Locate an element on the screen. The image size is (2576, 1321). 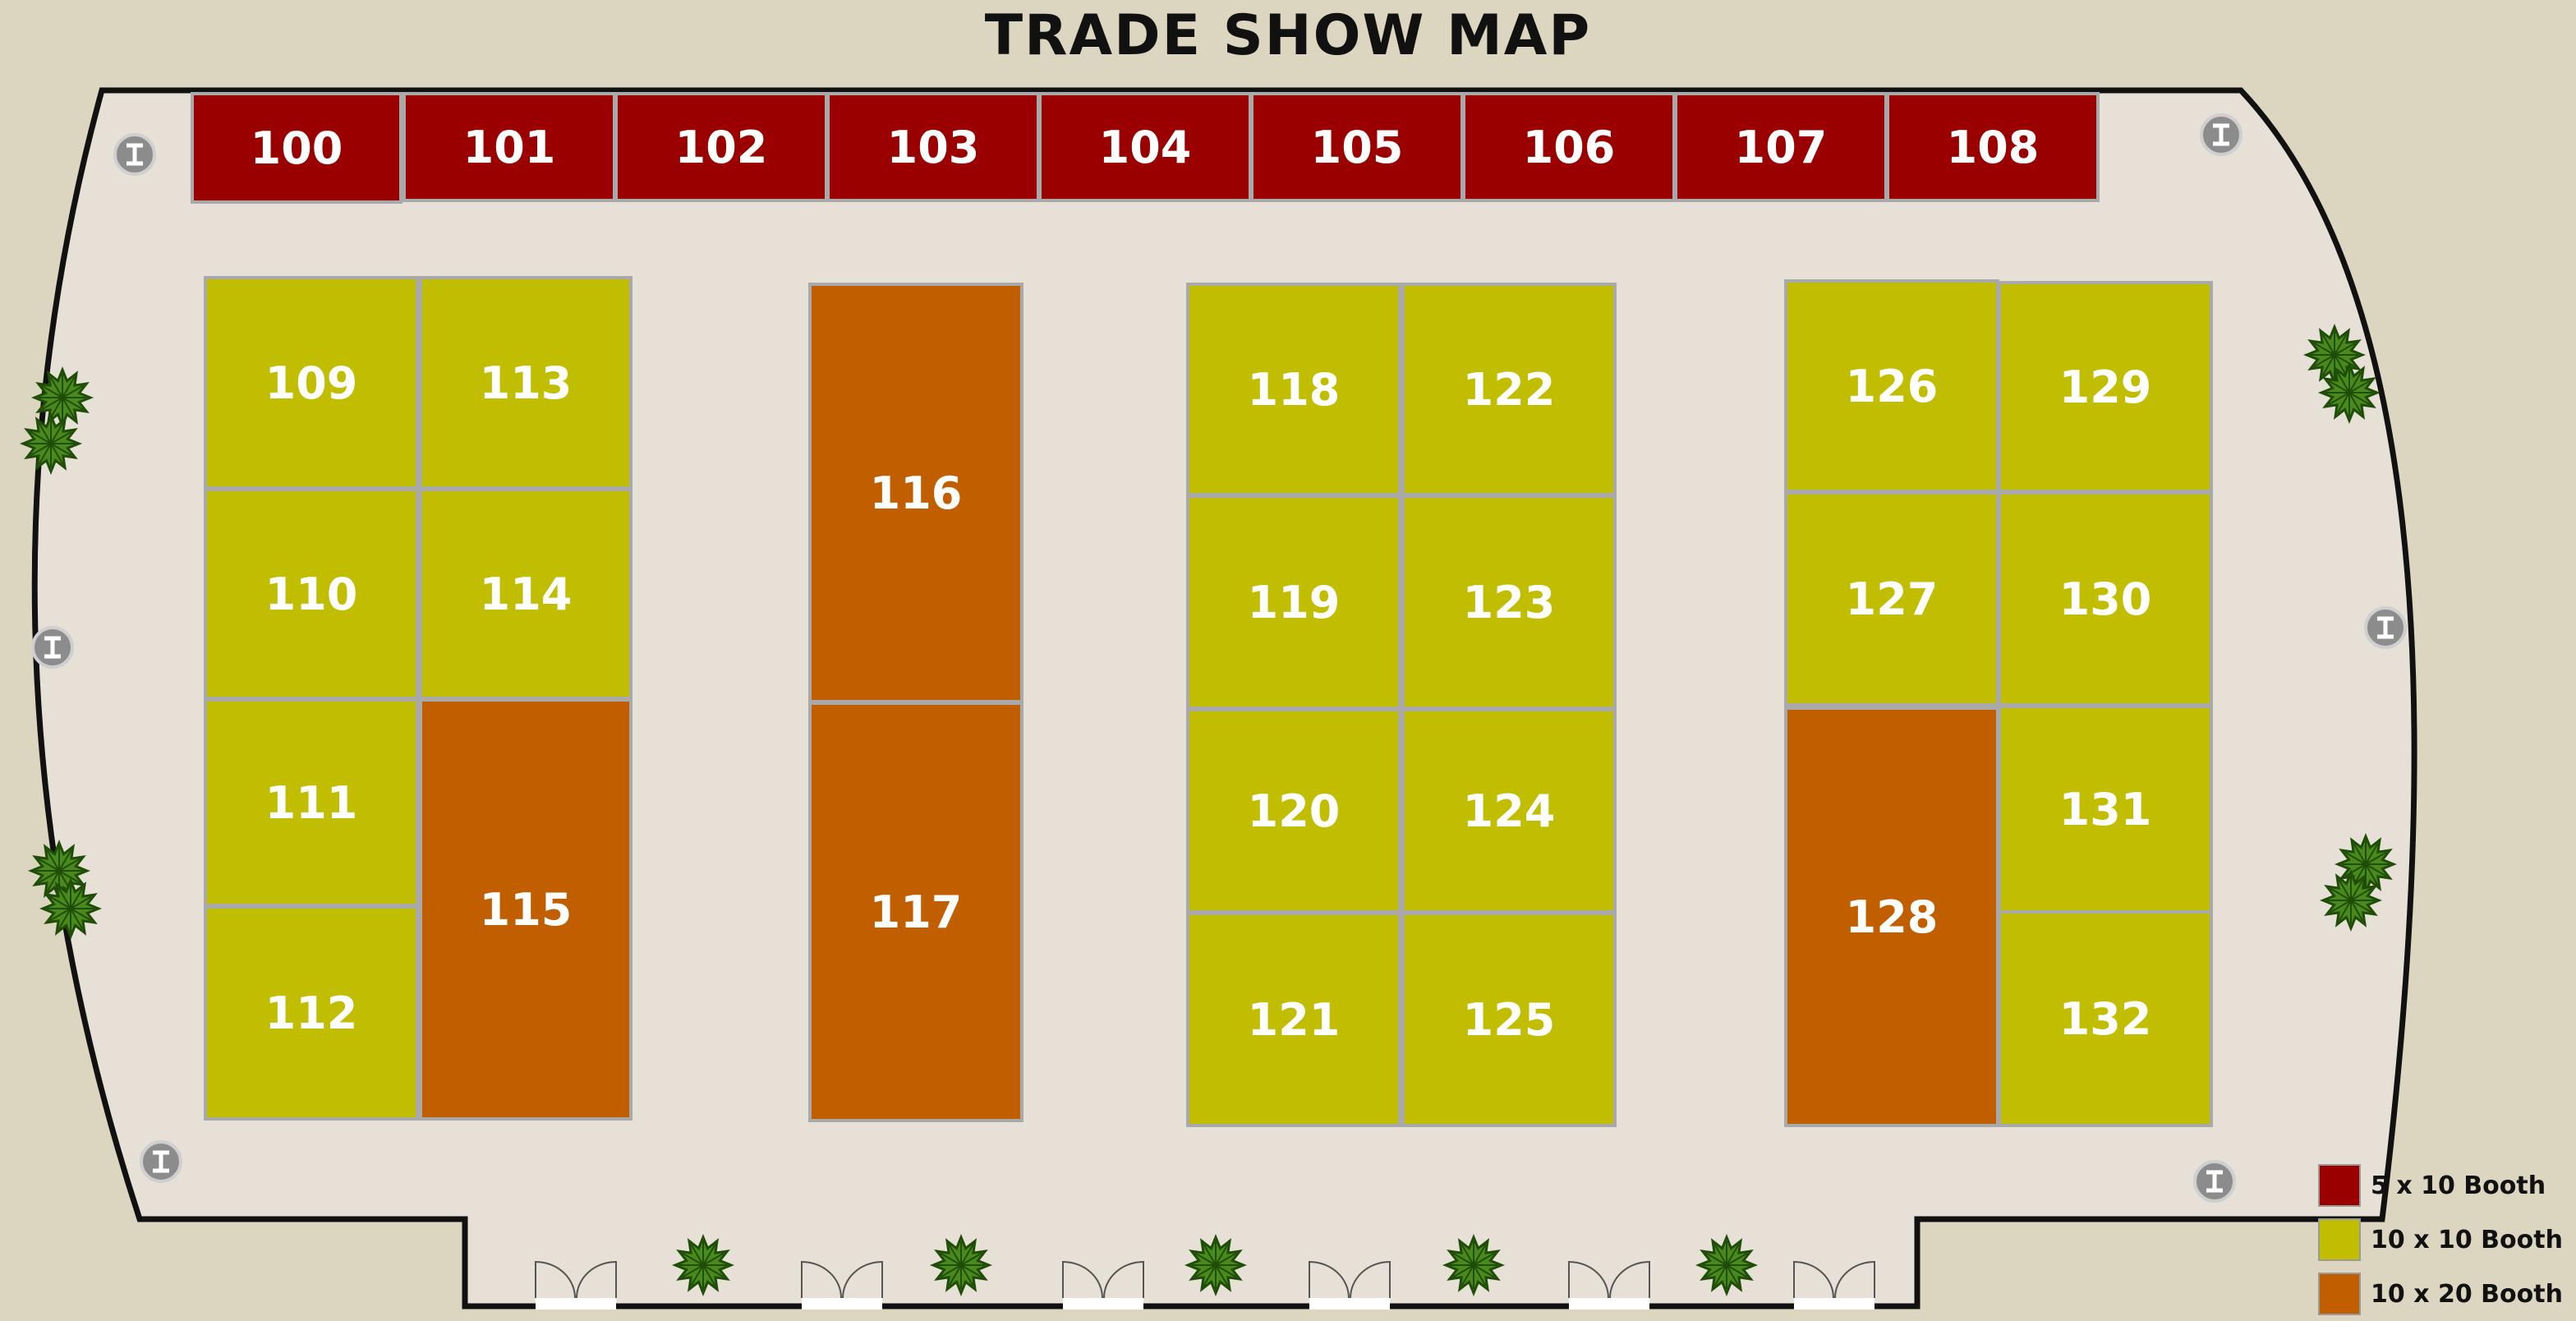
booth-109: 109 is located at coordinates (311, 383).